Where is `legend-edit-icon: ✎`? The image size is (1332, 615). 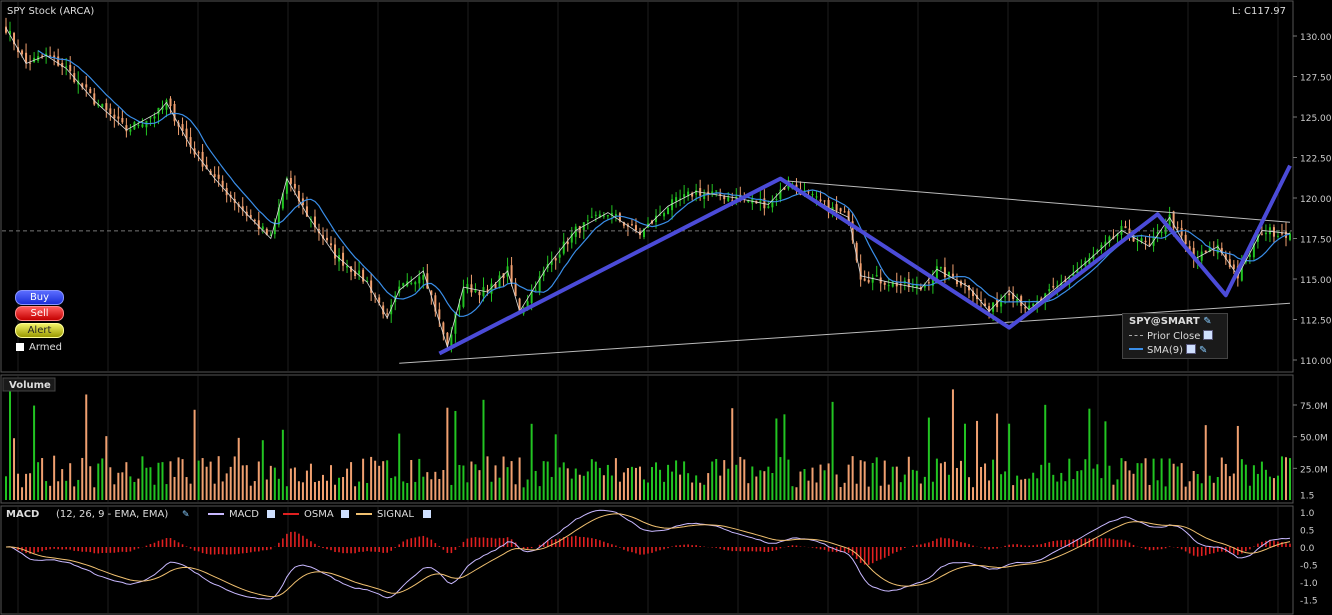
legend-edit-icon: ✎ is located at coordinates (1207, 321).